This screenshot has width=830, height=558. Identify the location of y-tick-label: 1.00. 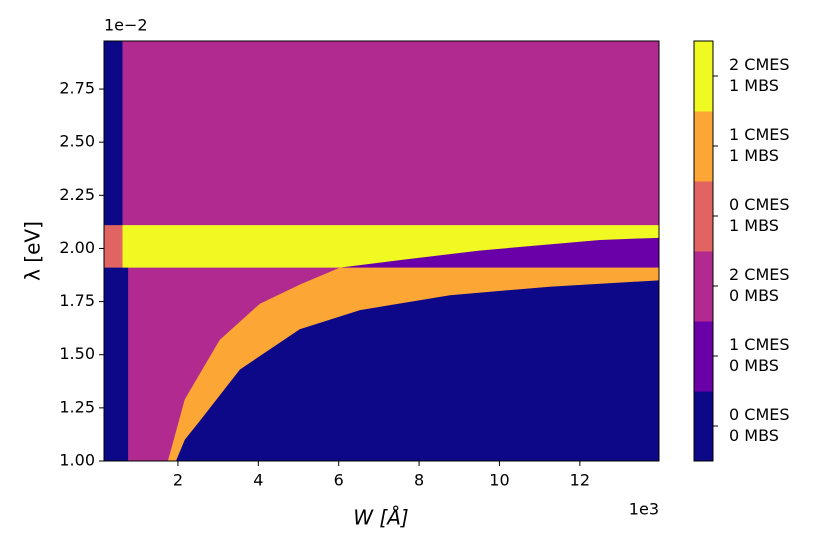
(77, 460).